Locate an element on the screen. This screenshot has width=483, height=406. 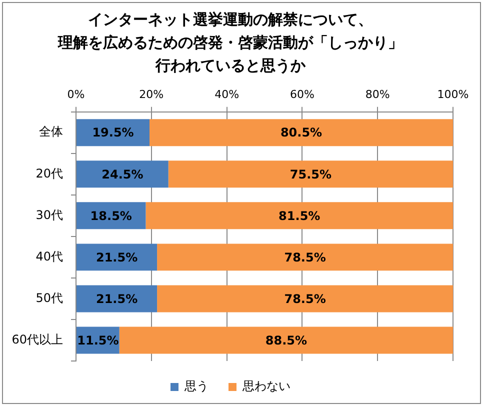
y-tick-label: 40代 is located at coordinates (49, 256).